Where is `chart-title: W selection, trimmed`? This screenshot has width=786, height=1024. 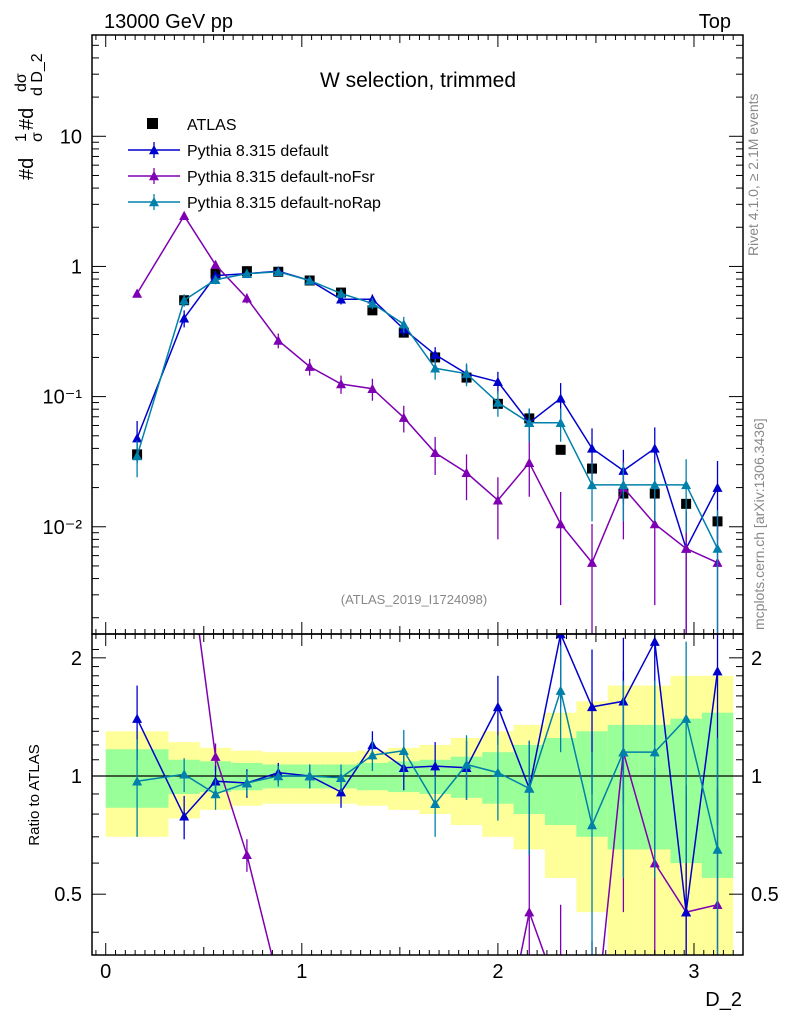 chart-title: W selection, trimmed is located at coordinates (418, 80).